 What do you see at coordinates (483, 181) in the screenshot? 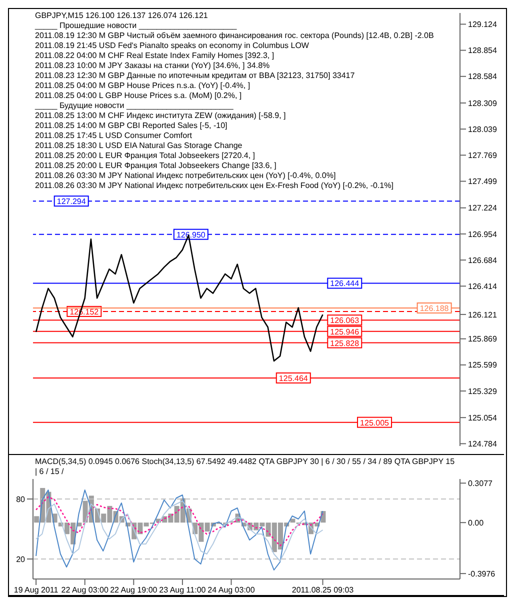
I see `y-tick-label: 127.499` at bounding box center [483, 181].